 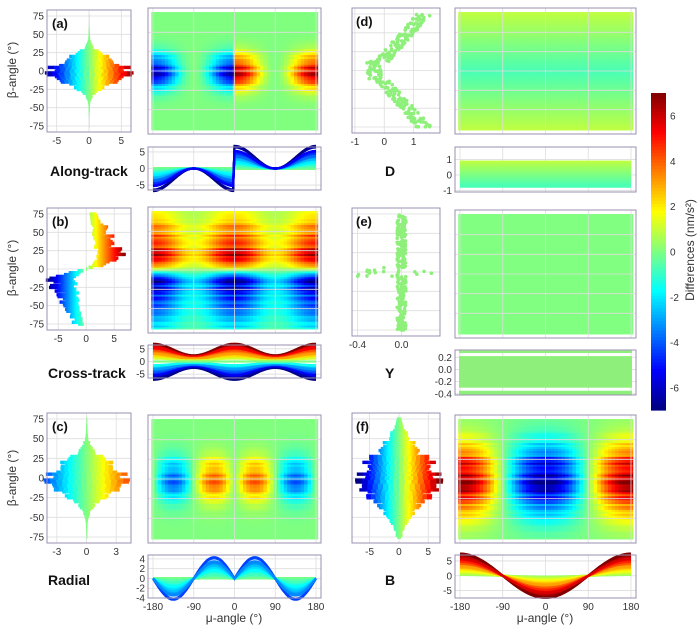 What do you see at coordinates (87, 373) in the screenshot?
I see `row-label-b: Cross-track` at bounding box center [87, 373].